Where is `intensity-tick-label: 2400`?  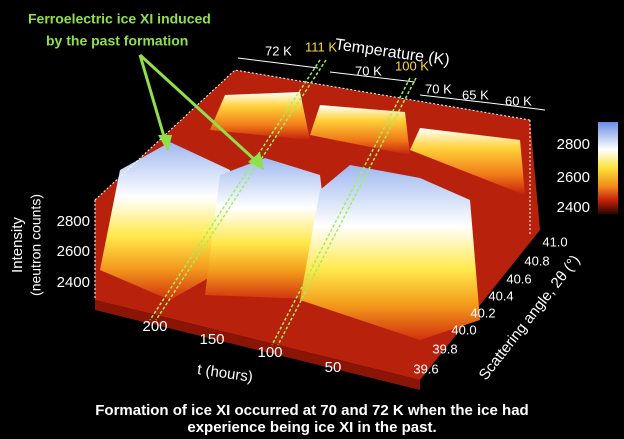
intensity-tick-label: 2400 is located at coordinates (73, 282).